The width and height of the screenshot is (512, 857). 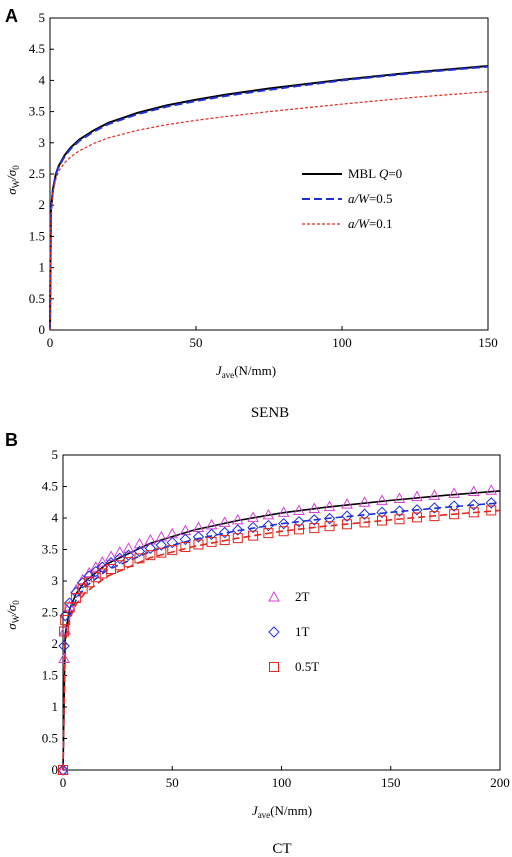 I want to click on panel-b-ytick-label: 1.5, so click(x=50, y=675).